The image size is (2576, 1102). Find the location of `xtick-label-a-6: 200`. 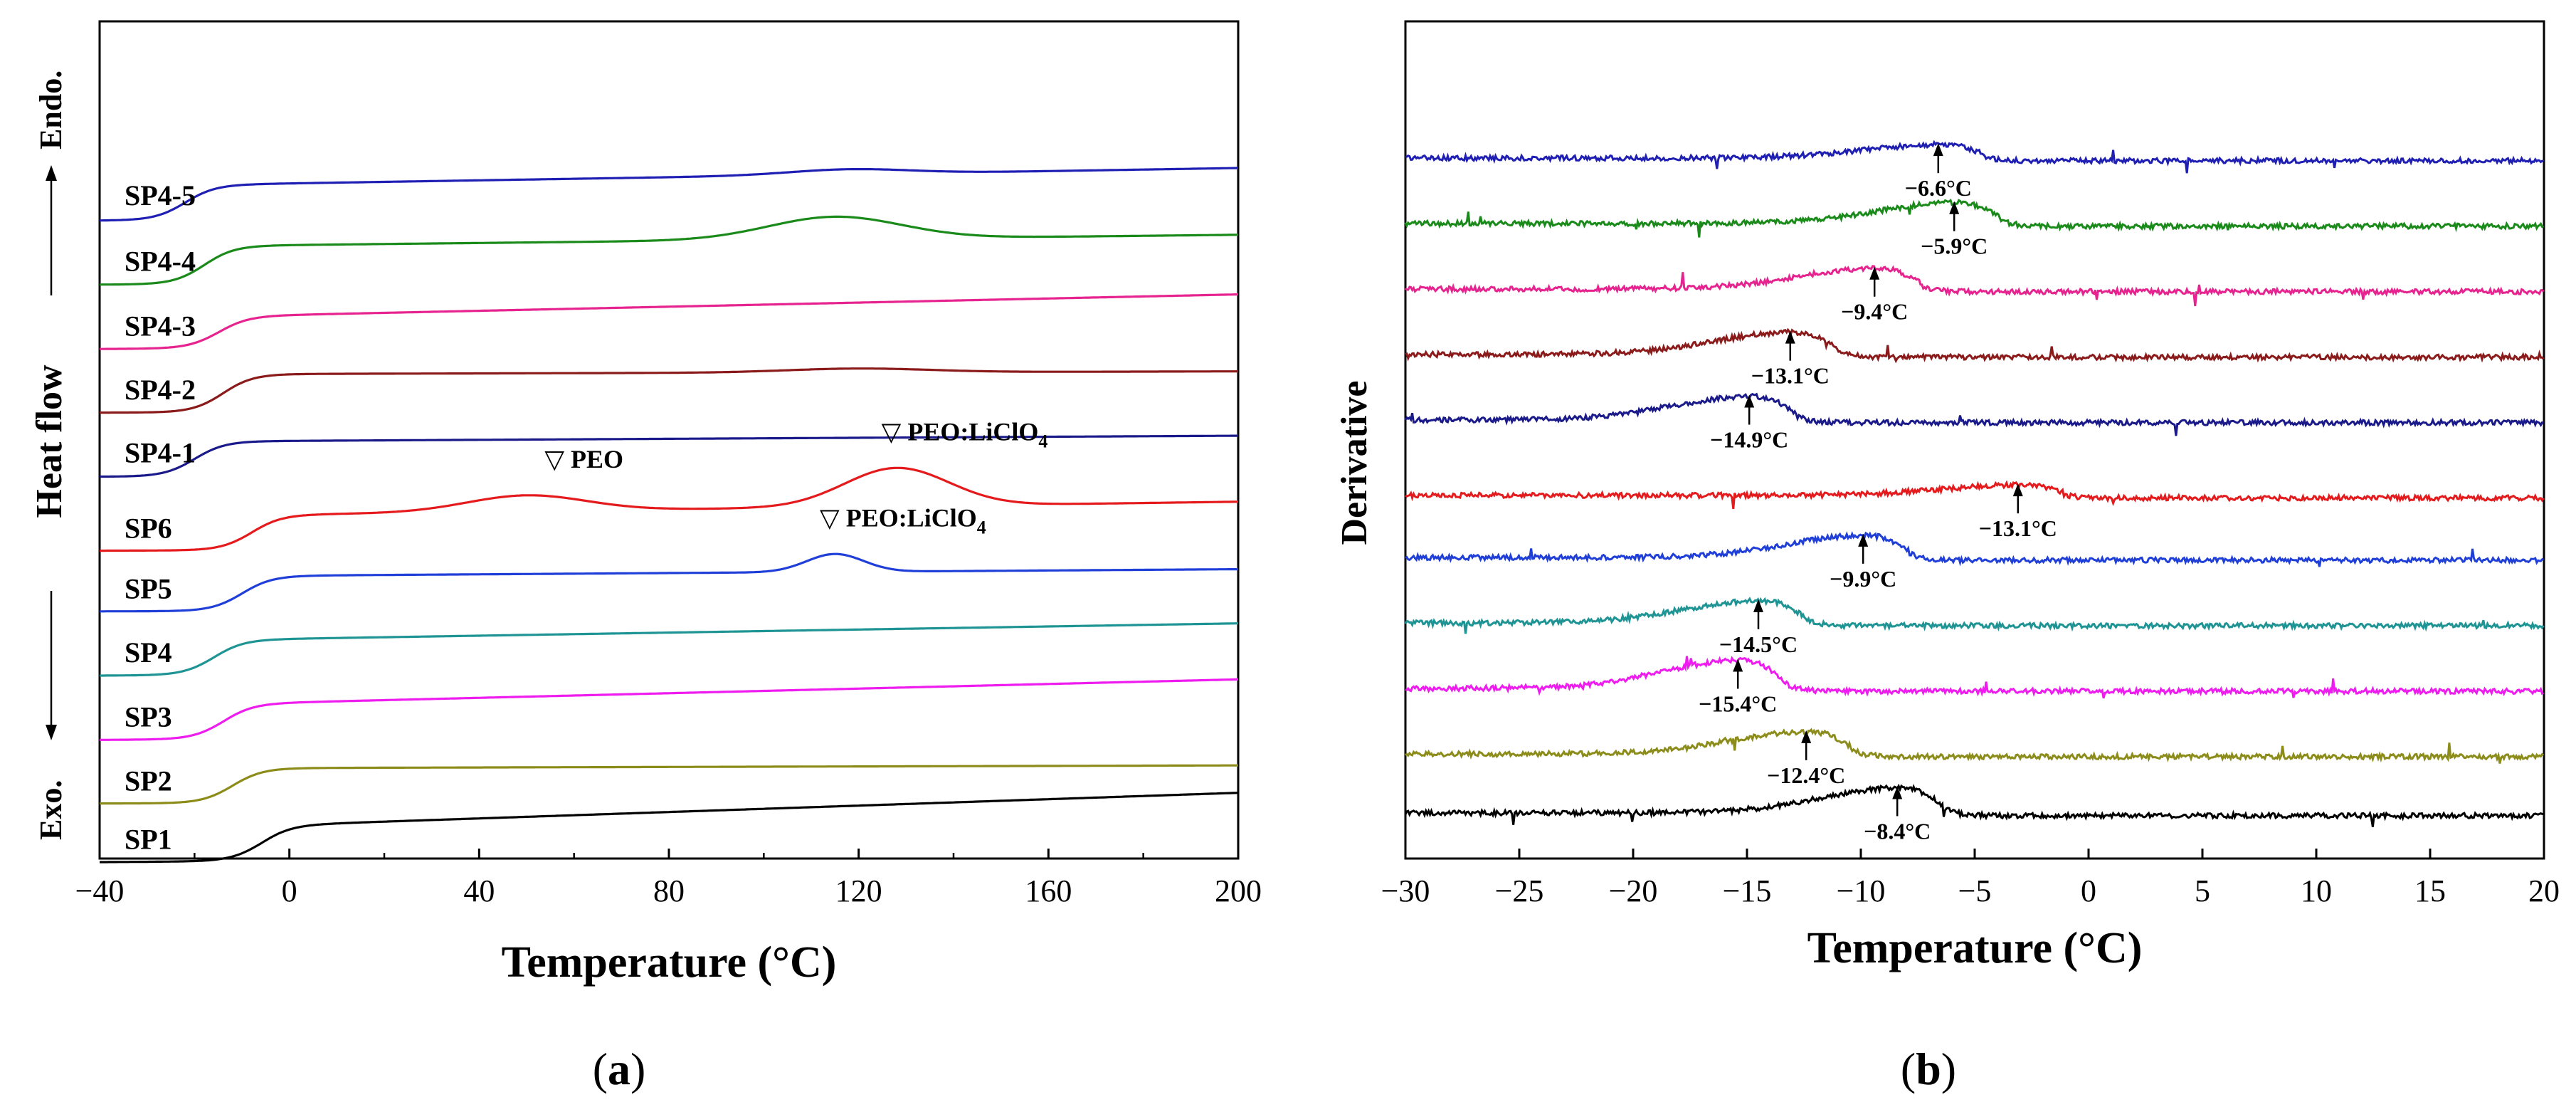

xtick-label-a-6: 200 is located at coordinates (1238, 891).